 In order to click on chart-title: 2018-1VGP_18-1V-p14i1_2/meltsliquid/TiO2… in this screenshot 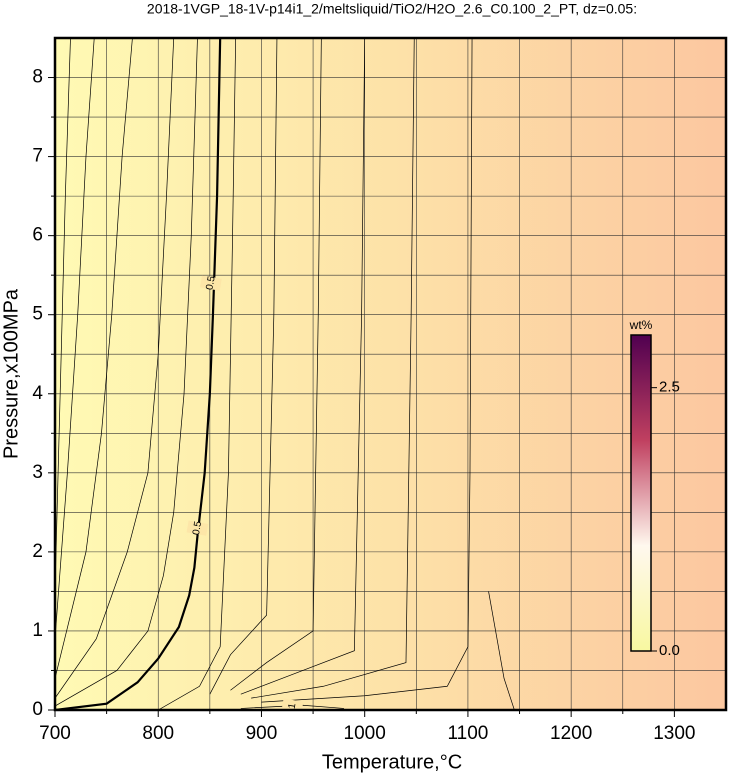, I will do `click(392, 9)`.